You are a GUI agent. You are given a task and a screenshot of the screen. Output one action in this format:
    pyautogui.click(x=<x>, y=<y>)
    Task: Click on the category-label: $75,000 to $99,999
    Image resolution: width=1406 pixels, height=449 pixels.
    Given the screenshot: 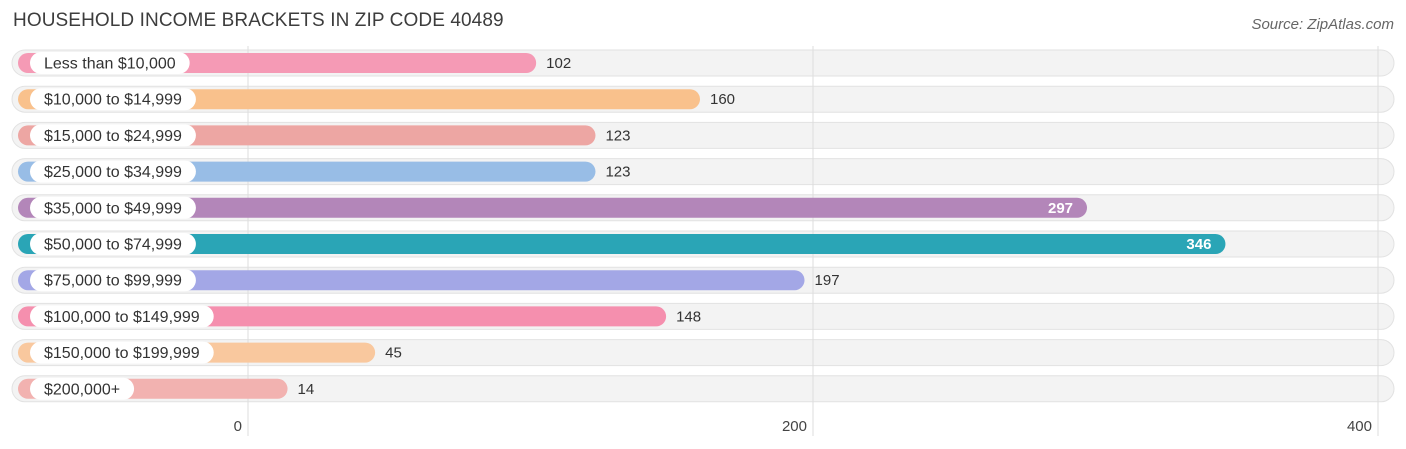 What is the action you would take?
    pyautogui.click(x=113, y=281)
    